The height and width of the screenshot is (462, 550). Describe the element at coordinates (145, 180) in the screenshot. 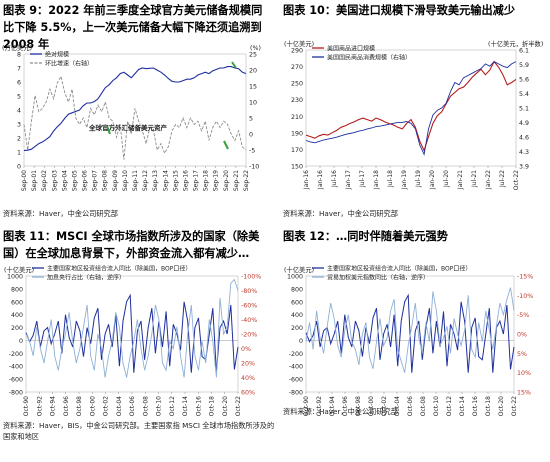

I see `x-tick-label: Sep-12` at that location.